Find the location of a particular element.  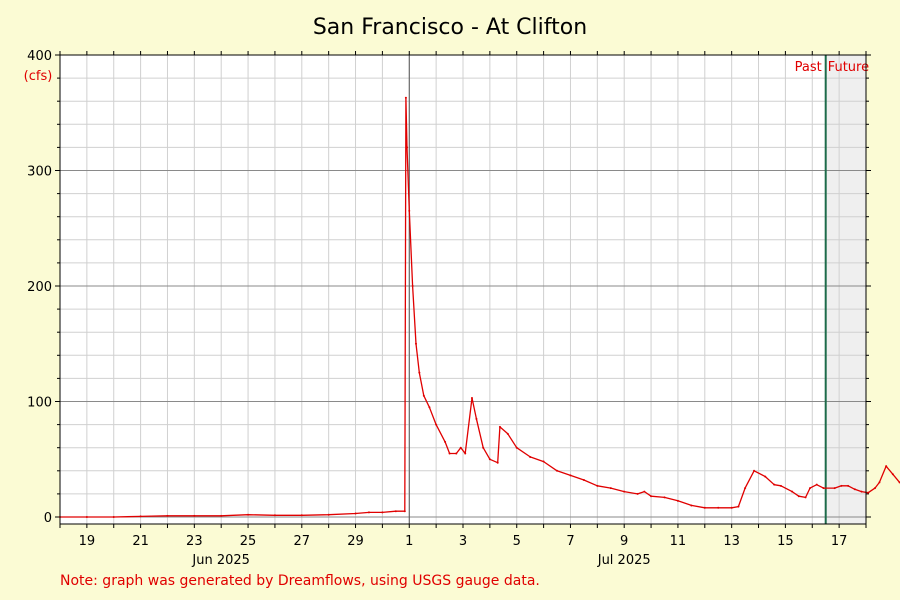

x-tick-label: 9 is located at coordinates (624, 541).